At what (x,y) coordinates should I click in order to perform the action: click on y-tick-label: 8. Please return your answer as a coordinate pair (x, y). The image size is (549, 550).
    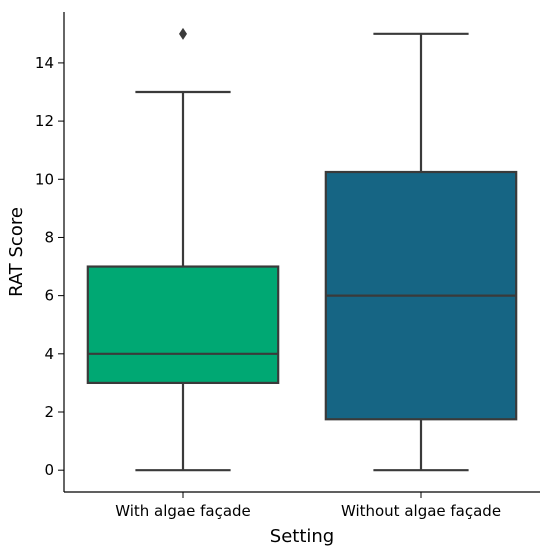
    Looking at the image, I should click on (49, 237).